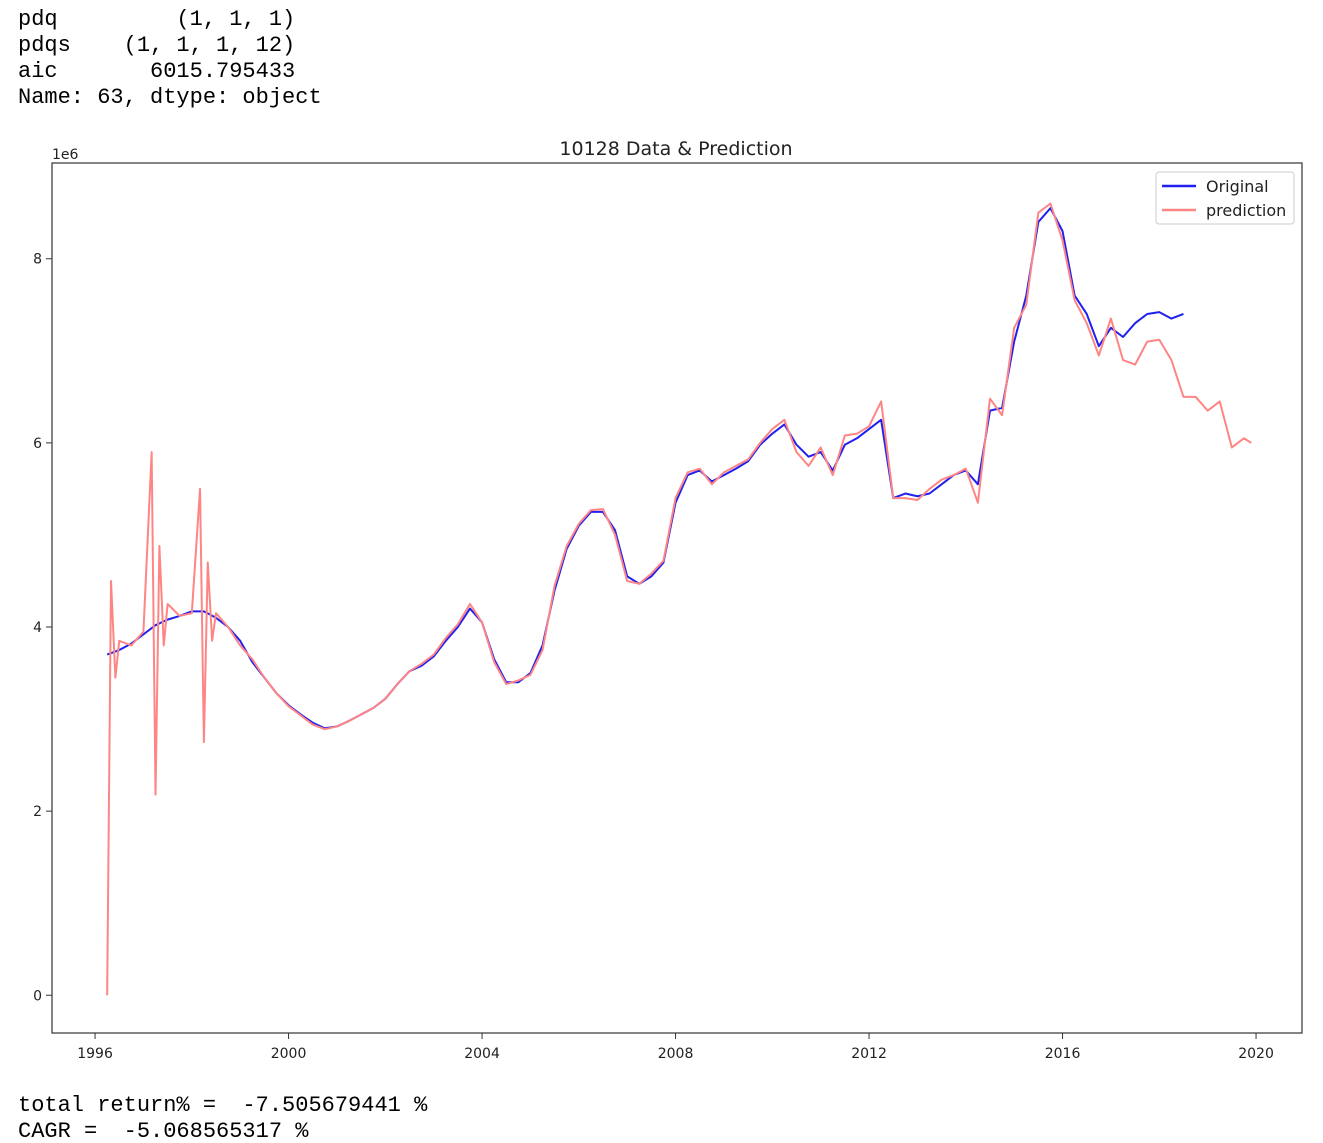 The width and height of the screenshot is (1323, 1143). Describe the element at coordinates (1246, 210) in the screenshot. I see `legend-label: prediction` at that location.